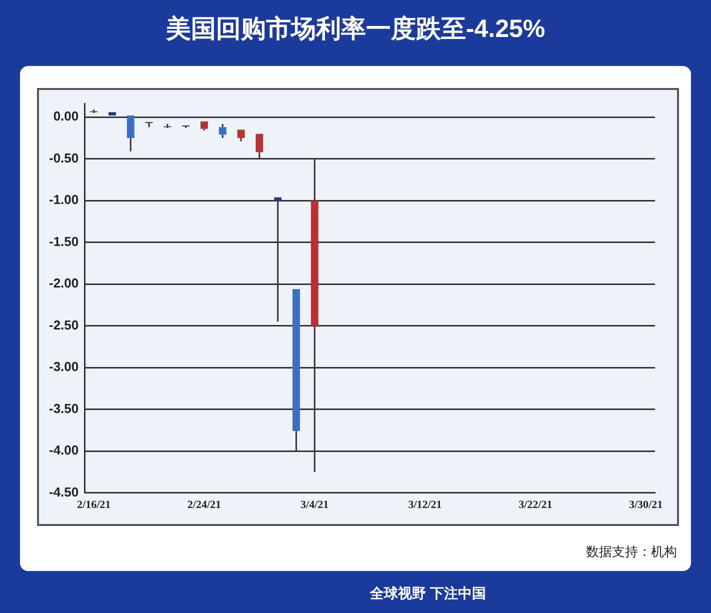 This screenshot has height=613, width=711. I want to click on x-tick-label: 3/12/21, so click(425, 505).